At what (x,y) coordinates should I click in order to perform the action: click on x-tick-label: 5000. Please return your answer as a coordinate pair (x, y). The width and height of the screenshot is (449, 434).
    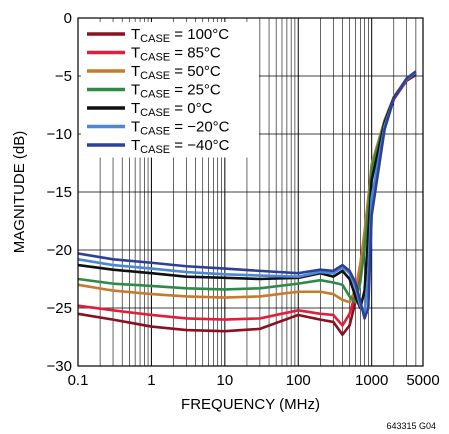
    Looking at the image, I should click on (422, 380).